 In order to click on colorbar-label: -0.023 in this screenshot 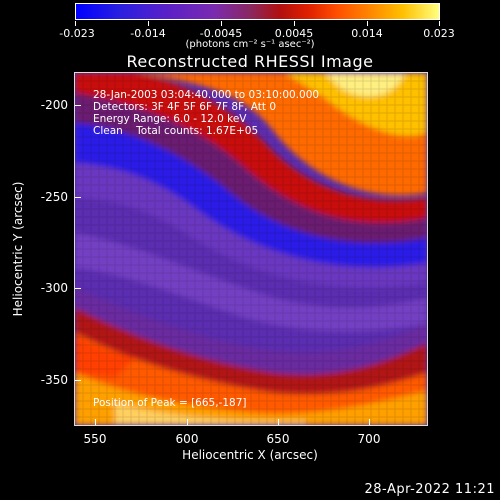, I will do `click(77, 33)`.